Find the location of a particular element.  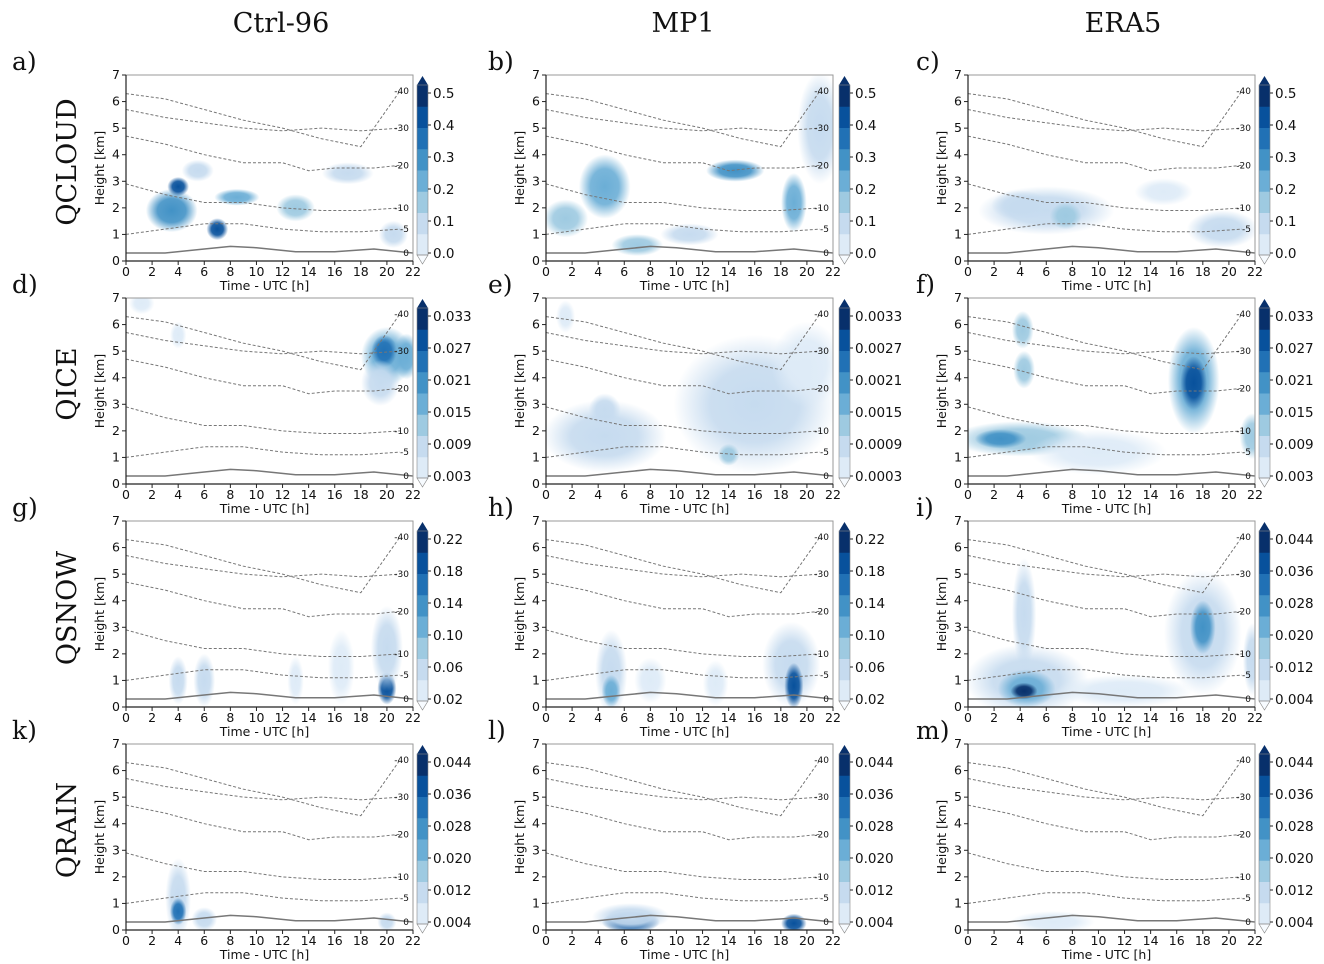

y-tick-label: 3 is located at coordinates (958, 180).